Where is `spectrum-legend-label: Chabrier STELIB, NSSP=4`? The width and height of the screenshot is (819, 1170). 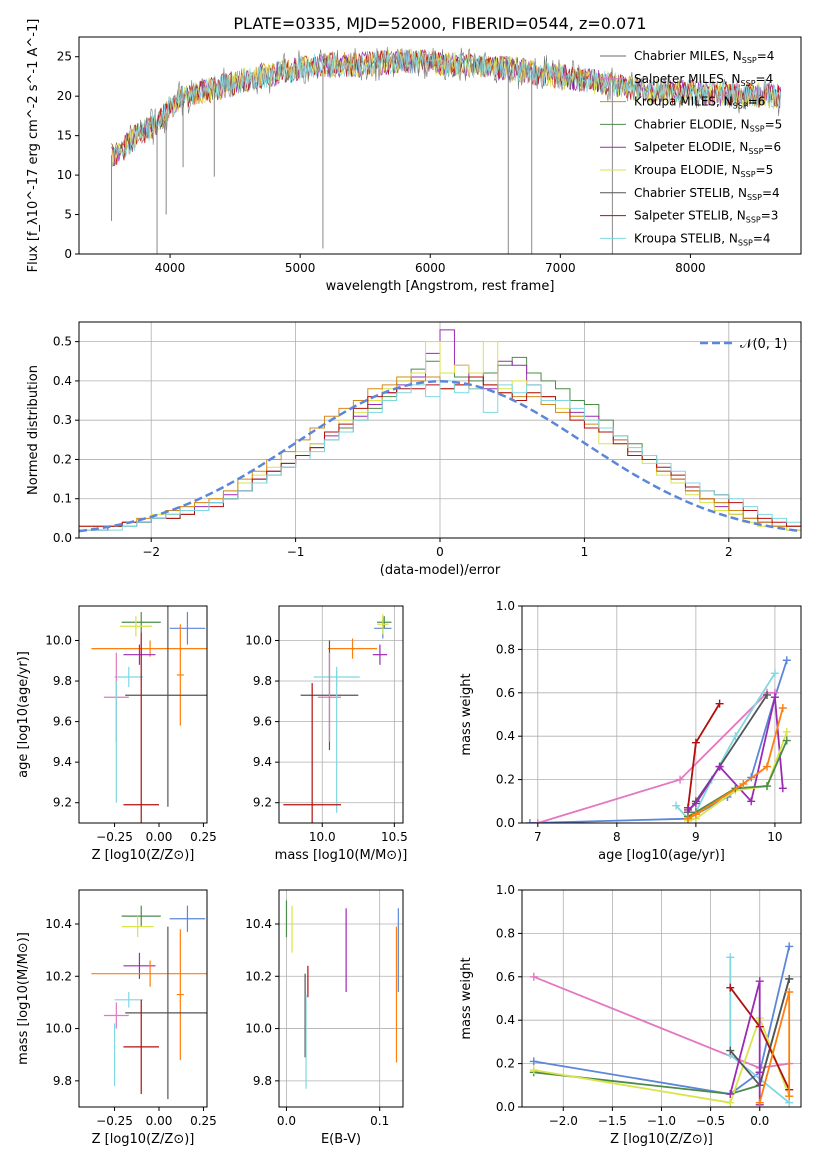 spectrum-legend-label: Chabrier STELIB, NSSP=4 is located at coordinates (707, 194).